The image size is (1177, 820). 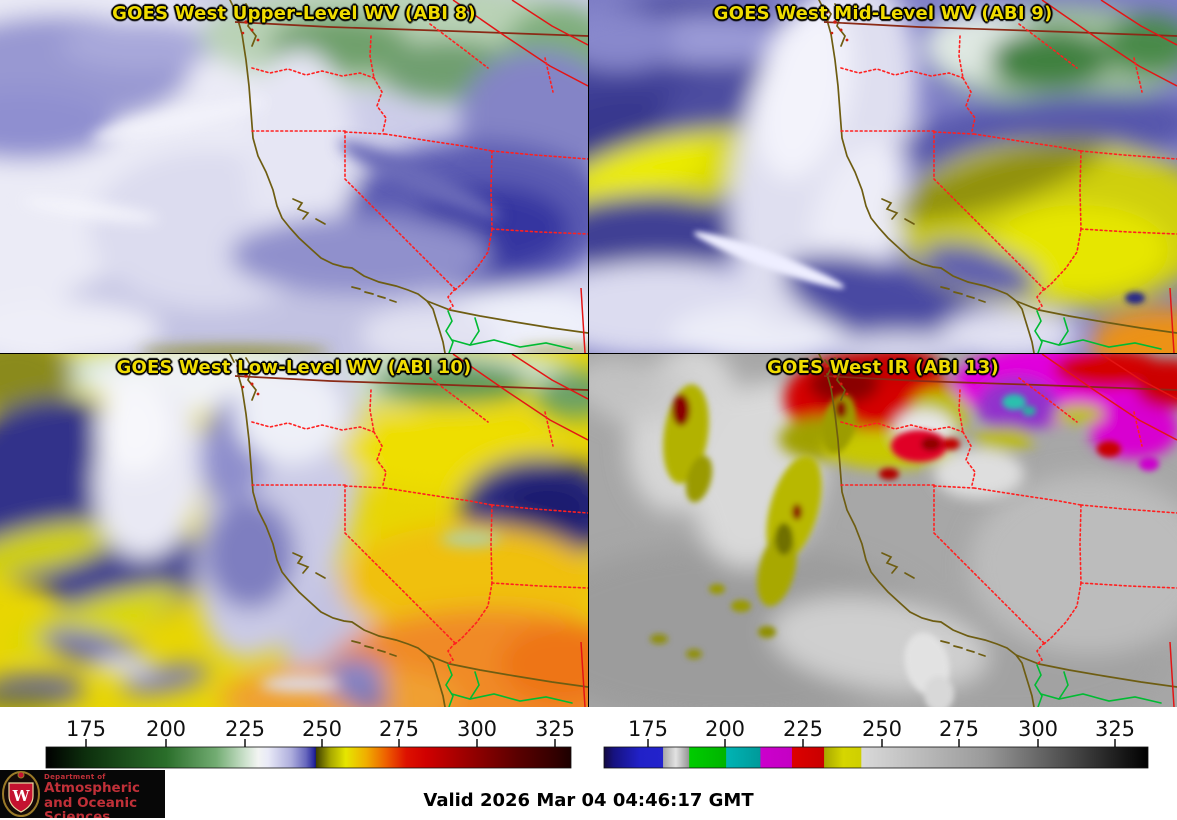 I want to click on colorbar-strip: 175 200 225 250 275 300 325 175 200 225, so click(x=588, y=738).